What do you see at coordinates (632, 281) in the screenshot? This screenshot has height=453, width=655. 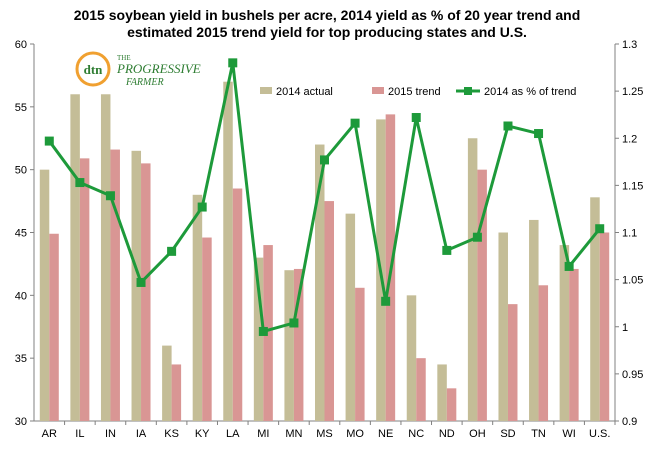 I see `right-tick-label: 1.05` at bounding box center [632, 281].